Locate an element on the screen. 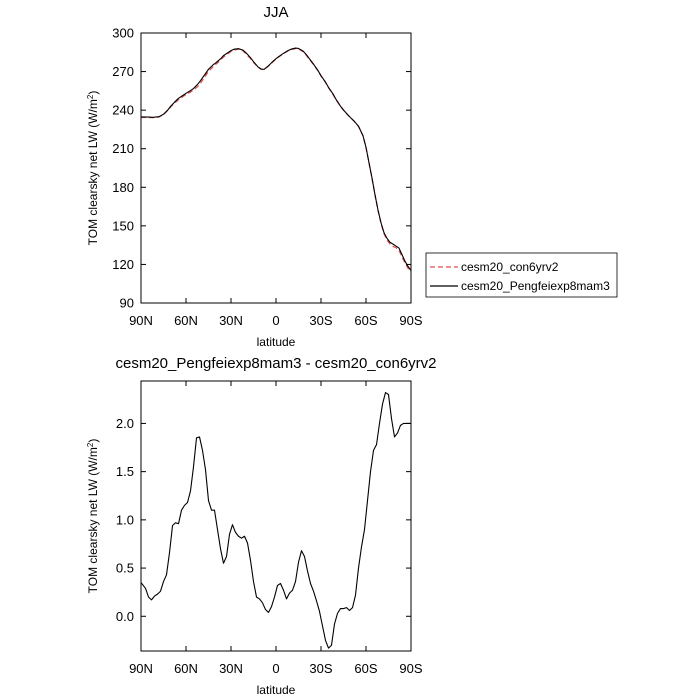 Image resolution: width=700 pixels, height=700 pixels. top-chart-ytick-label: 150 is located at coordinates (123, 225).